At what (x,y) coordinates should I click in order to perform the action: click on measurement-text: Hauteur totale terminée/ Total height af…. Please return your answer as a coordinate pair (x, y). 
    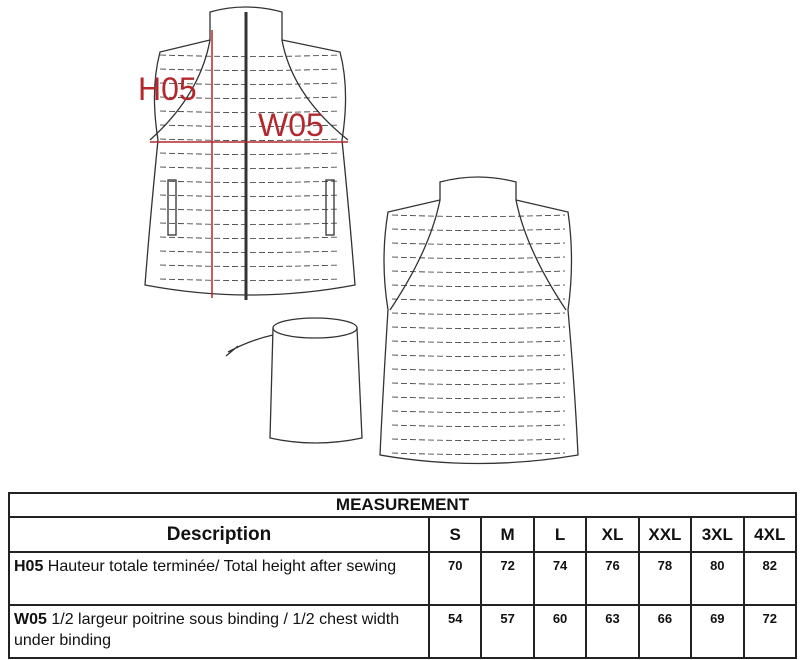
    Looking at the image, I should click on (220, 566).